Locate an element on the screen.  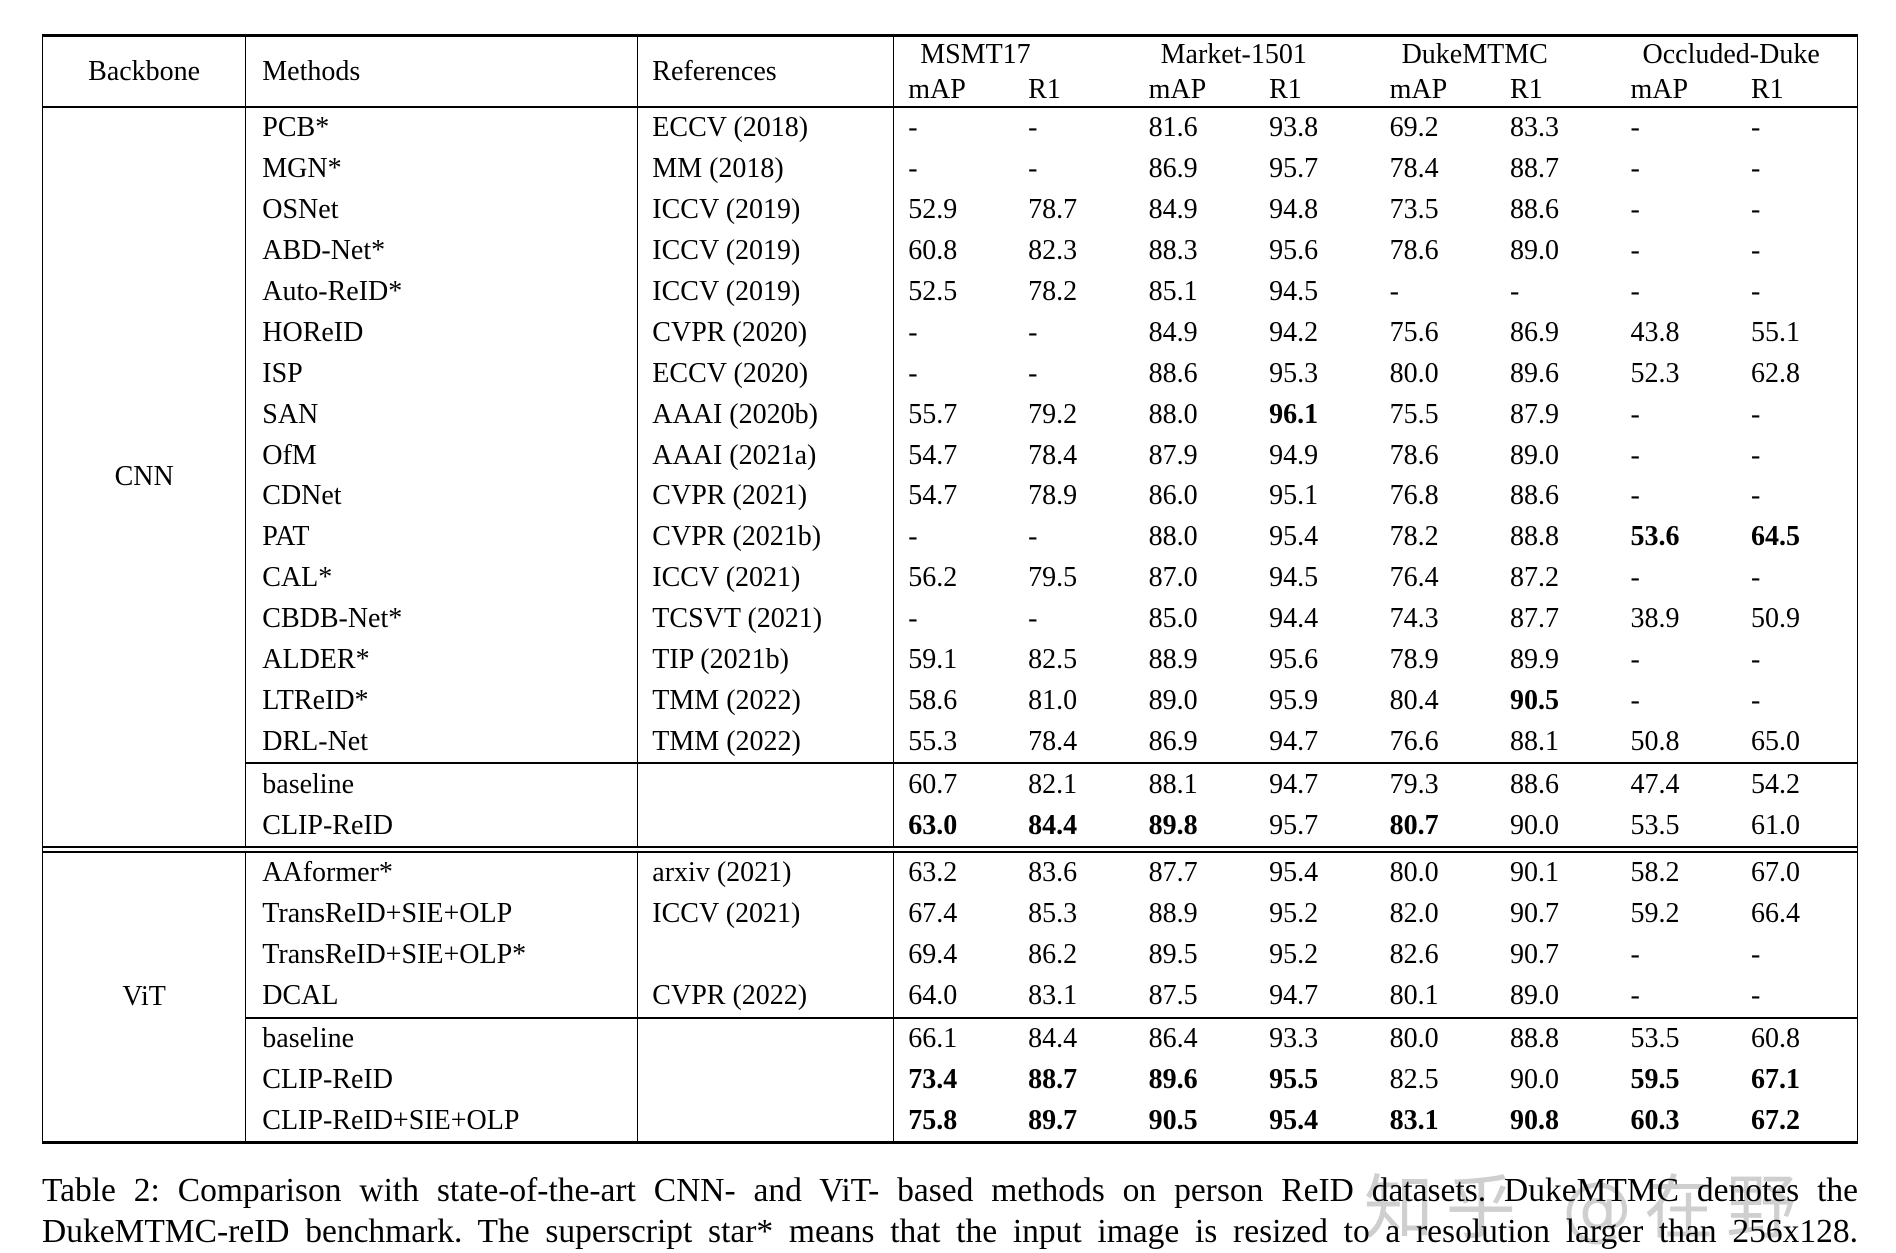
value-cell: 81.0 is located at coordinates (1053, 700).